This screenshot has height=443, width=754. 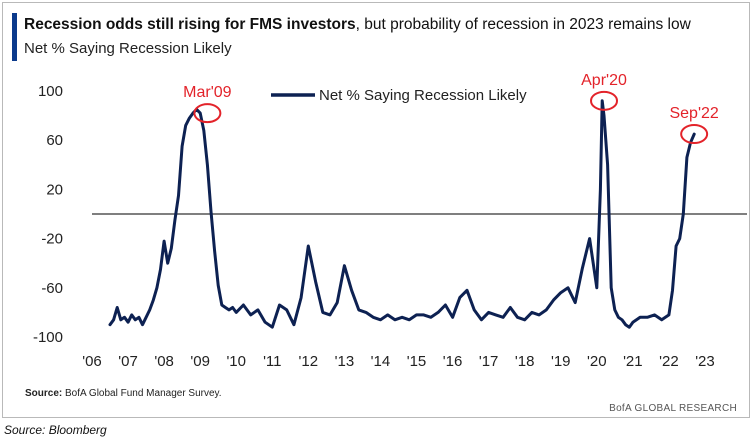 I want to click on y-tick-label: -60, so click(x=52, y=288).